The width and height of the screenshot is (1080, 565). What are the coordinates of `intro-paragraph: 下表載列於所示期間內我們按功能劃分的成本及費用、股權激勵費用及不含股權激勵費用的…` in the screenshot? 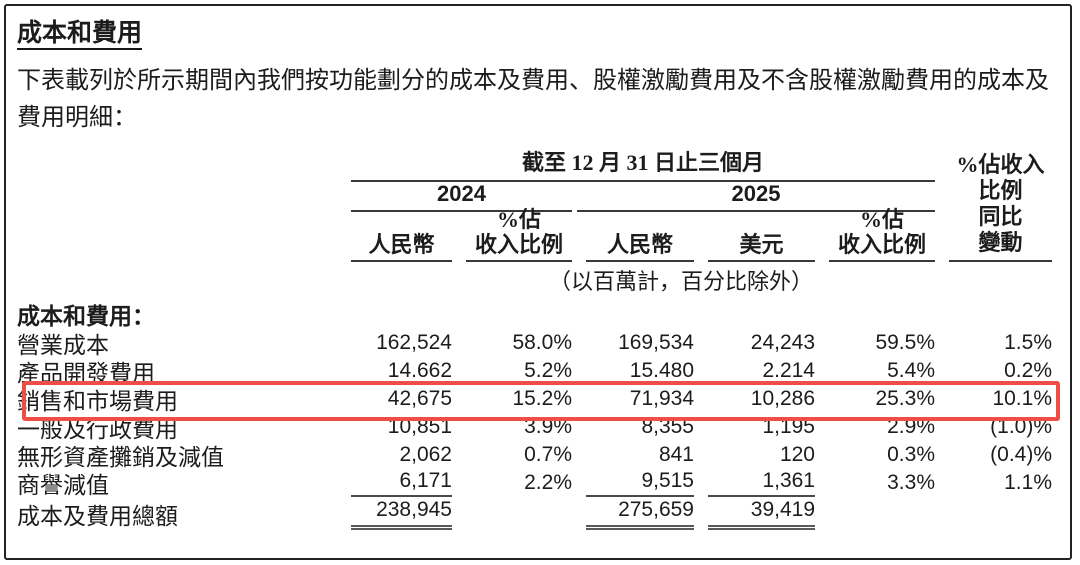 It's located at (533, 99).